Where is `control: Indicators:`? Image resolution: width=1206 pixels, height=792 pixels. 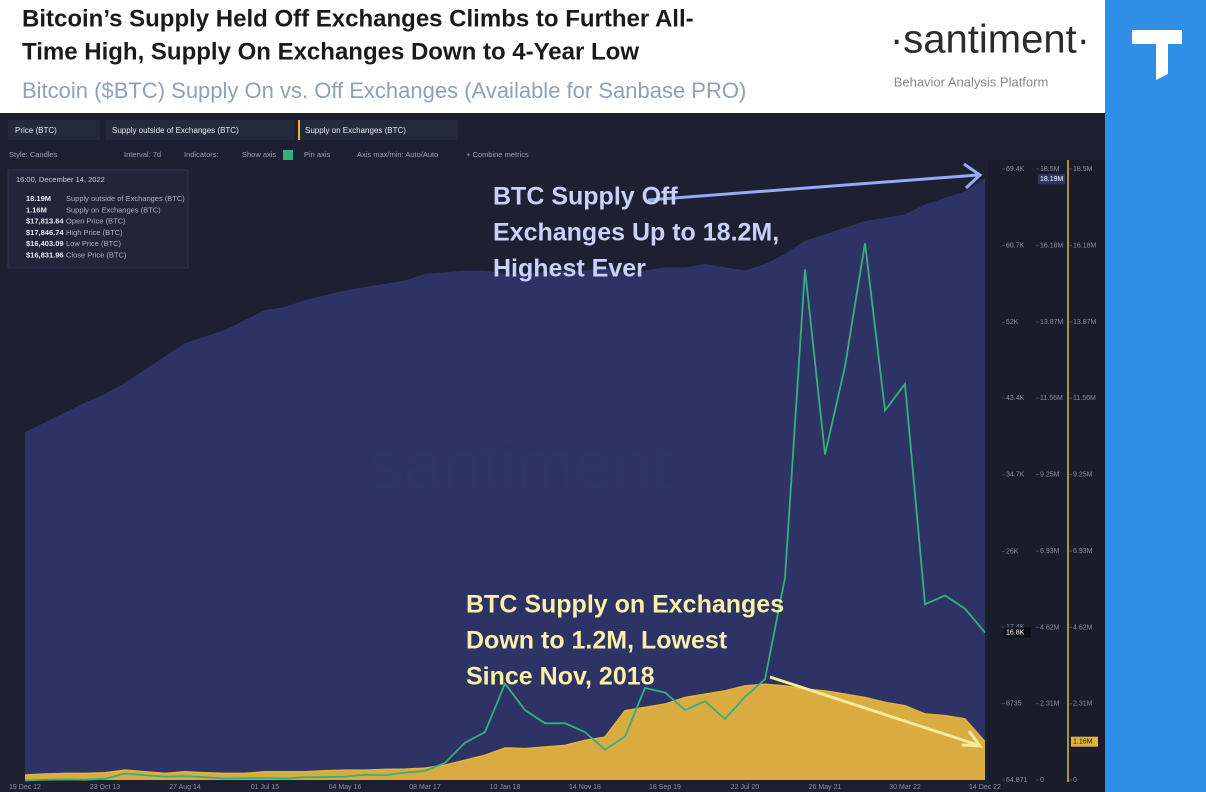 control: Indicators: is located at coordinates (201, 154).